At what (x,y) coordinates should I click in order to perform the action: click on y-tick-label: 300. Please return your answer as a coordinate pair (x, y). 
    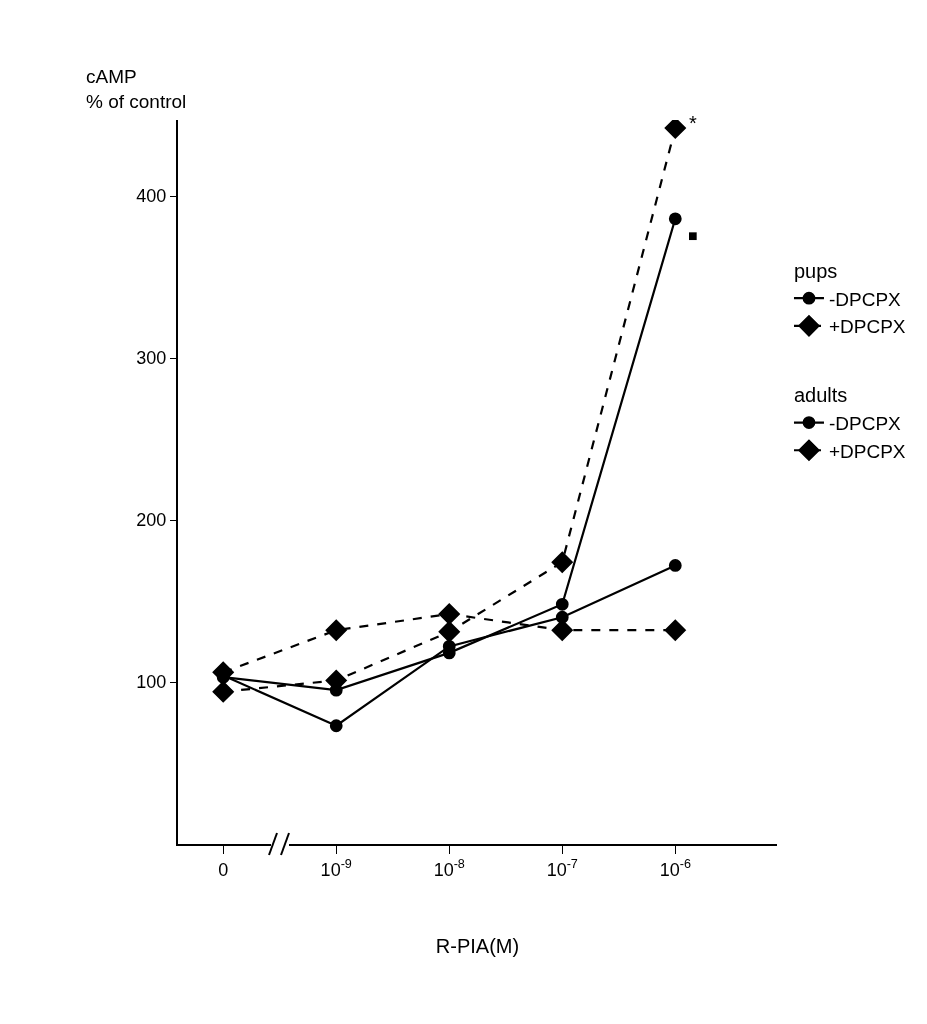
    Looking at the image, I should click on (151, 358).